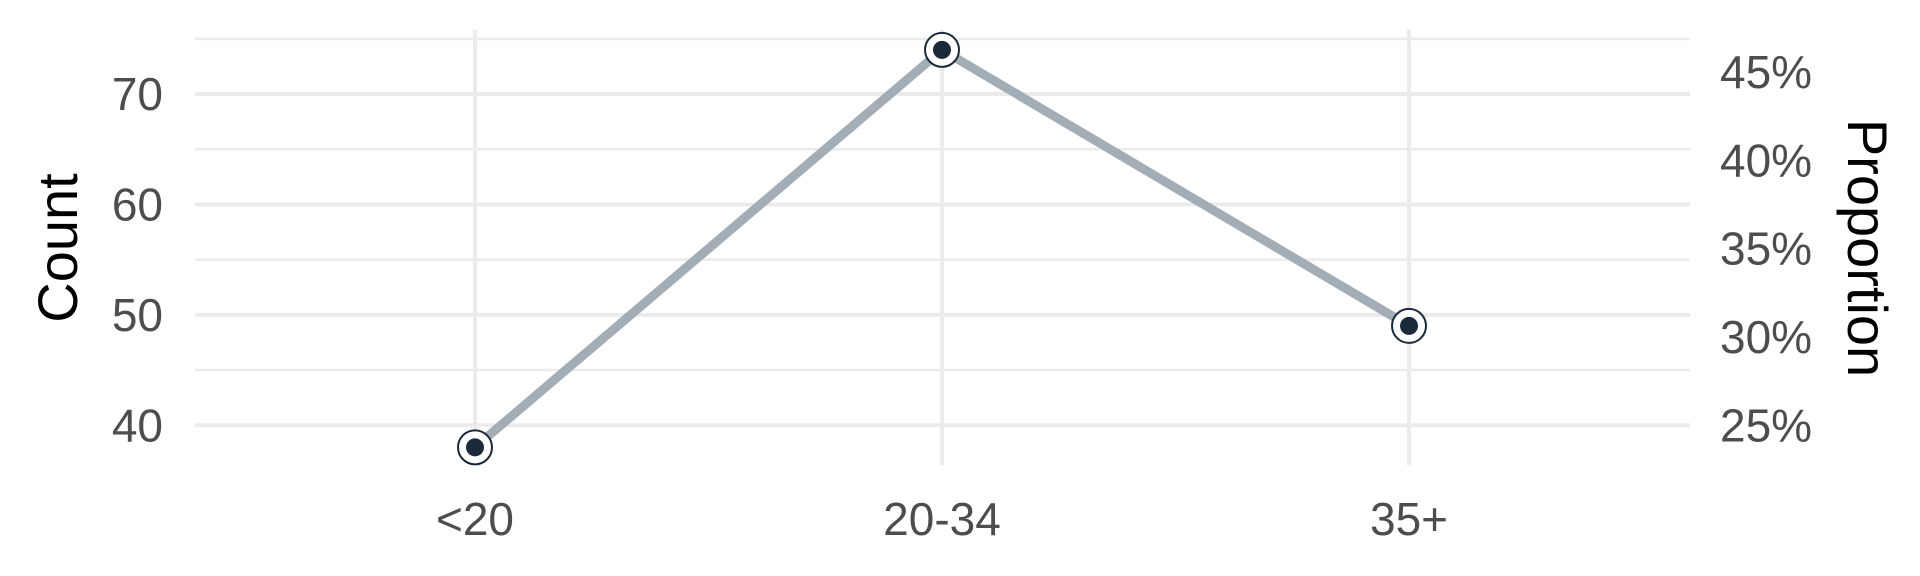 This screenshot has height=576, width=1920. I want to click on x-tick-label: 20-34, so click(942, 519).